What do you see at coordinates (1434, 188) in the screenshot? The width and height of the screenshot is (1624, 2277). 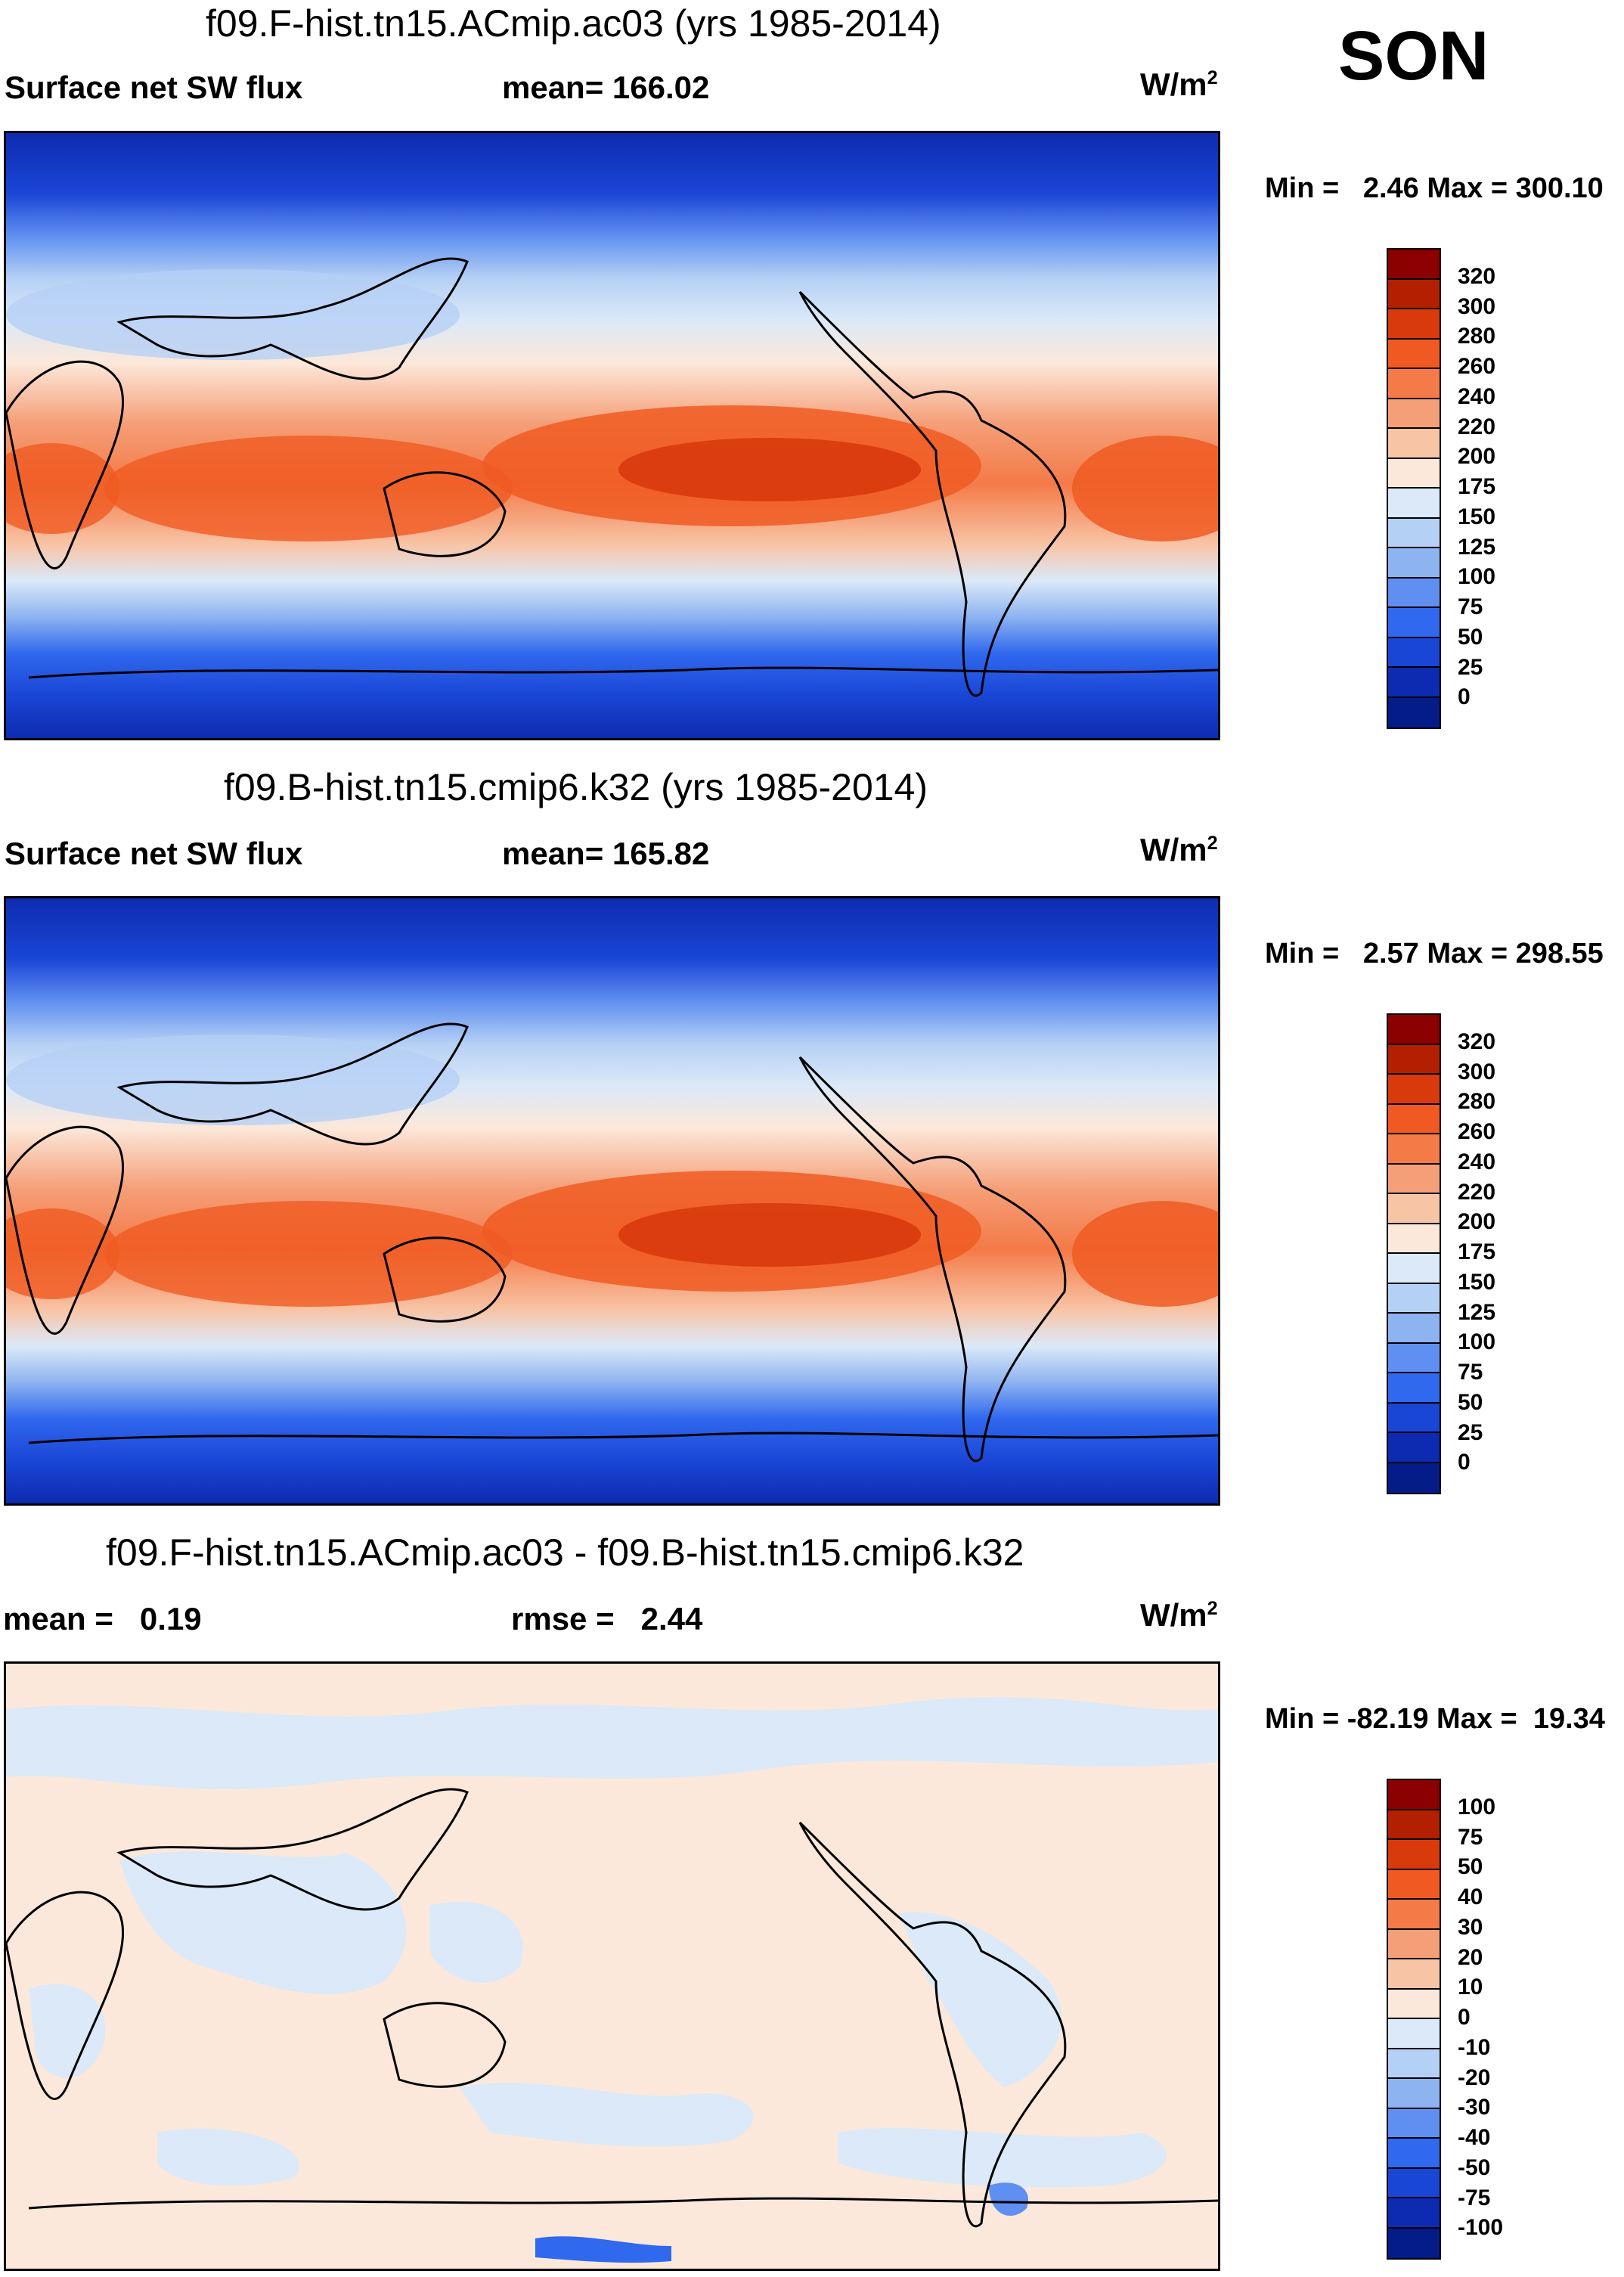 I see `panel1-minmax-label: Min = 2.46 Max = 300.10` at bounding box center [1434, 188].